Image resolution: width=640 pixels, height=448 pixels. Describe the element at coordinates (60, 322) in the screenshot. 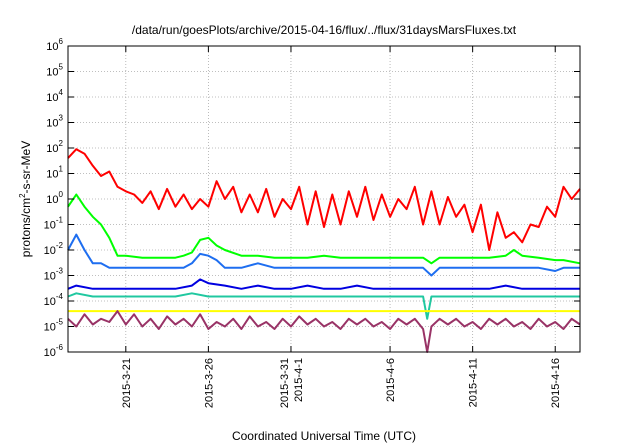

I see `y-tick-exp: -5` at that location.